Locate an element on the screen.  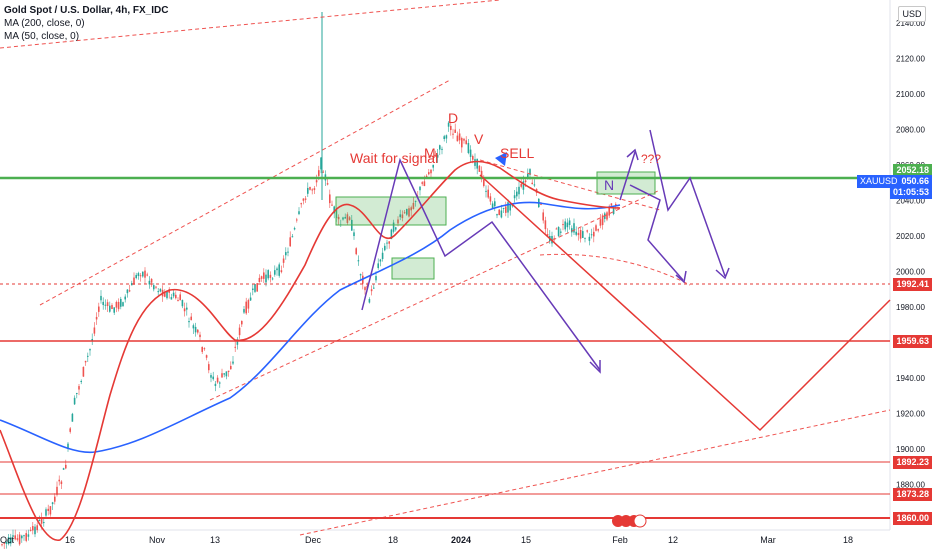
time-tick-label: Feb is located at coordinates (620, 540).